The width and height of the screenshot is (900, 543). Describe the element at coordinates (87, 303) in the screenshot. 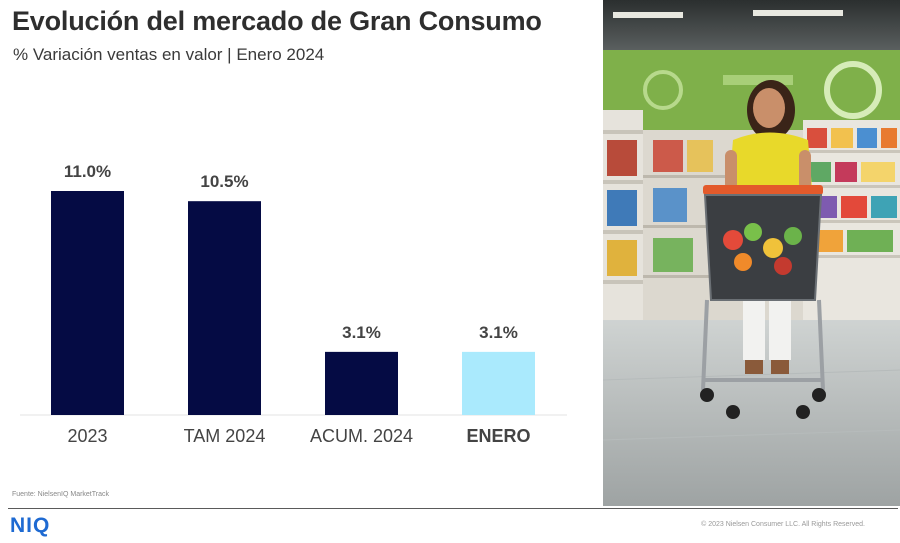

I see `bar-2023` at that location.